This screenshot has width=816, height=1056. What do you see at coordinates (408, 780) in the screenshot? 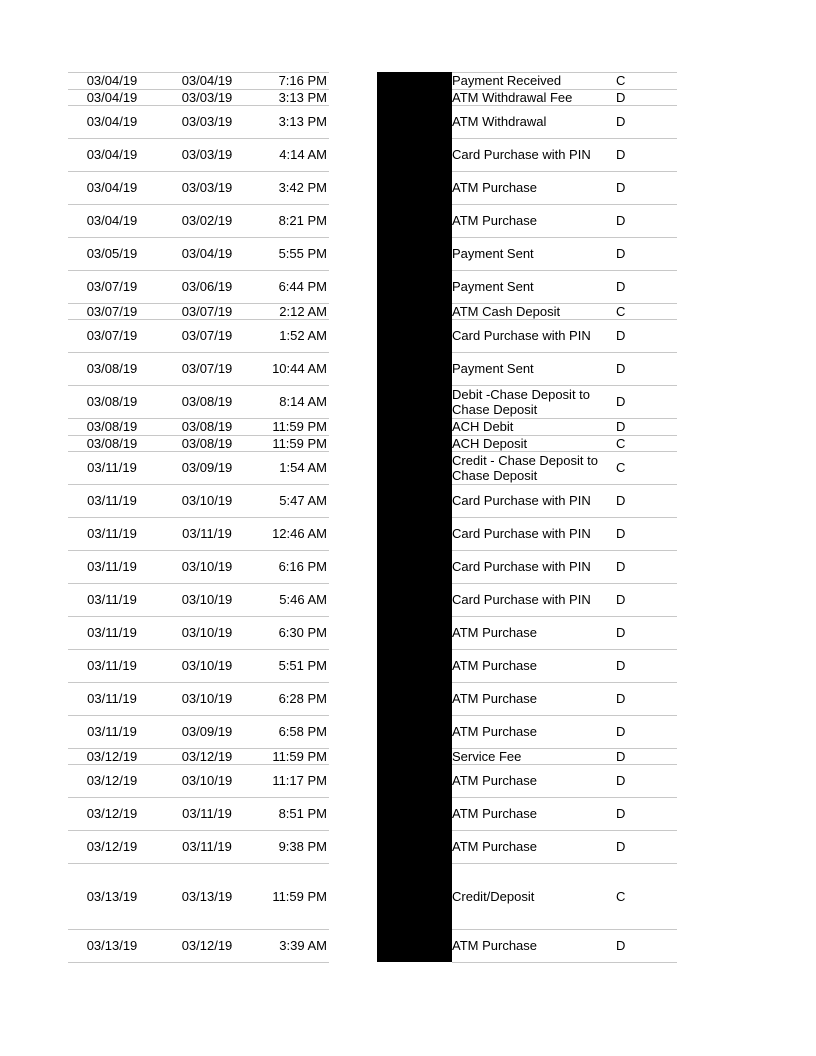
I see `table-row: 03/12/19 03/10/19 11:17 PM ATM Purchase D` at bounding box center [408, 780].